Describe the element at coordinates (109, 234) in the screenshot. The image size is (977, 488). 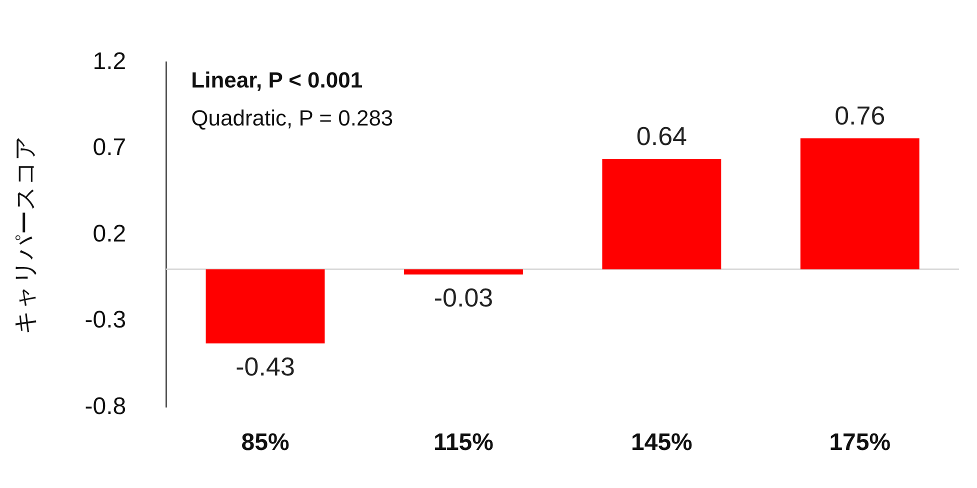
I see `y-tick-label: 0.2` at that location.